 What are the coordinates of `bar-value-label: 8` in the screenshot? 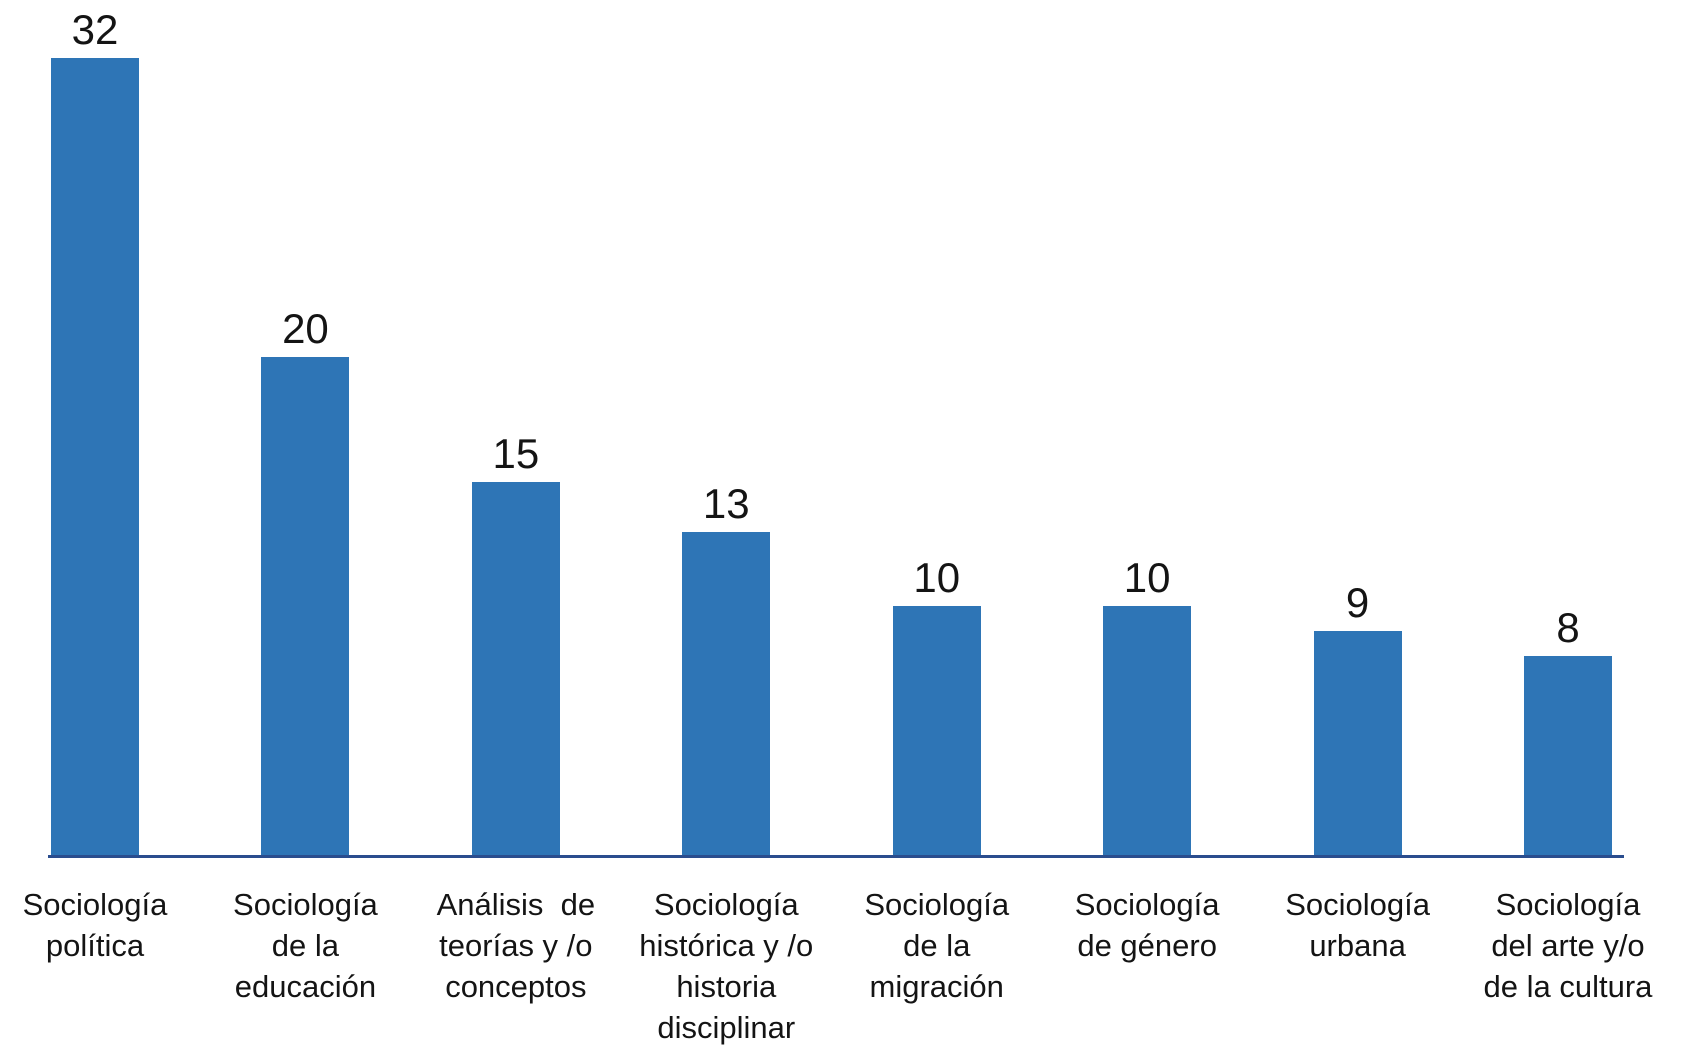 It's located at (1568, 627).